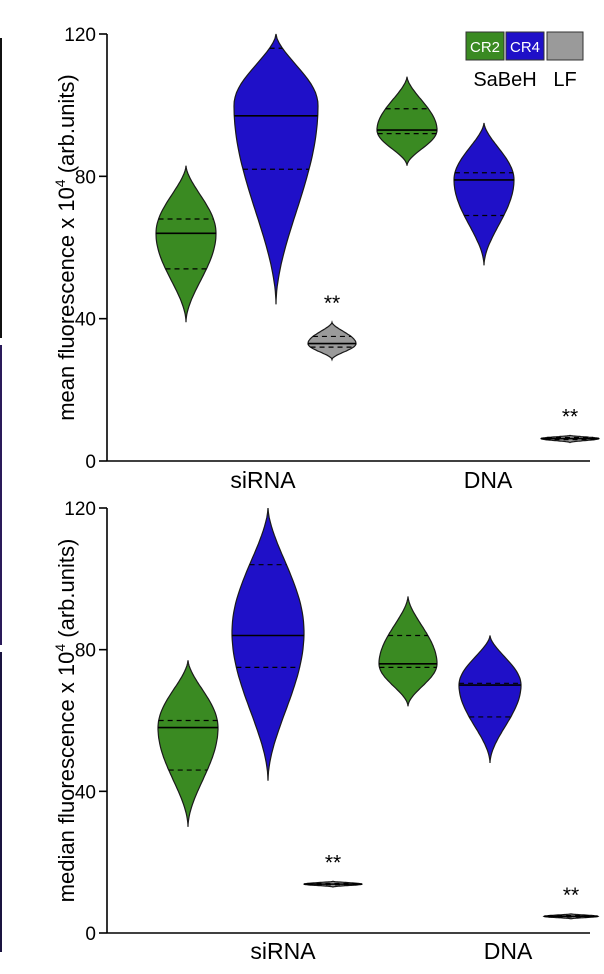 This screenshot has width=604, height=974. I want to click on legend-label-cr2: CR2, so click(485, 47).